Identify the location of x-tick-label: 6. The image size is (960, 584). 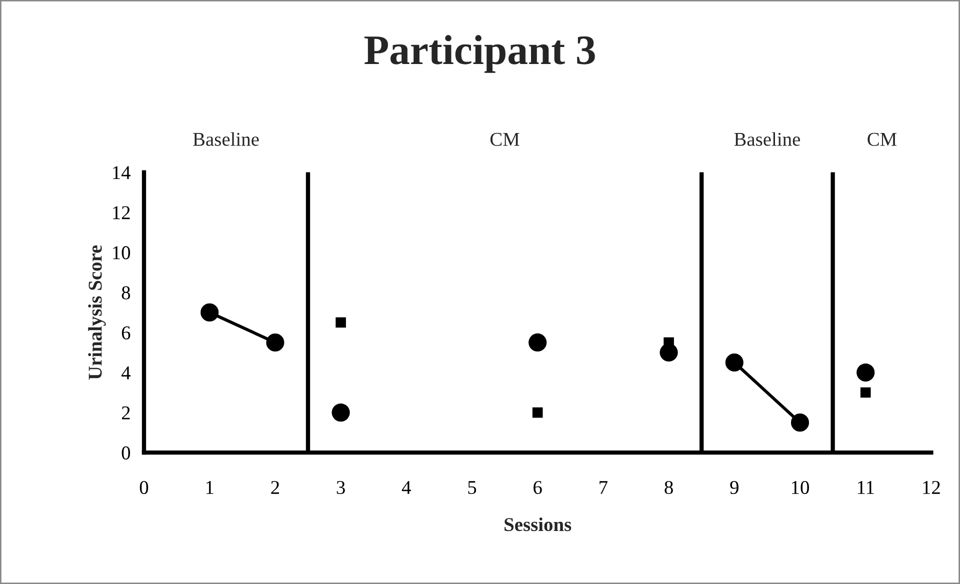
(538, 487).